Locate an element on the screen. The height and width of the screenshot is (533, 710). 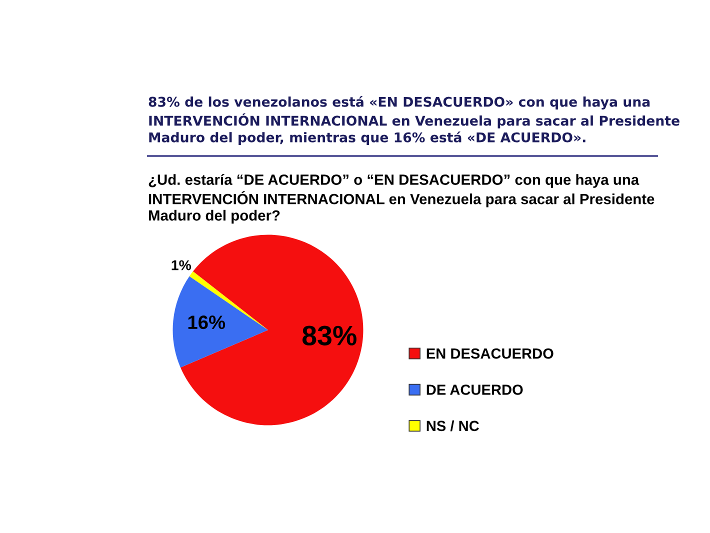
chart-subtitle: ¿Ud. estaría “DE ACUERDO” o “EN DESACUERDO” con que haya una INTERVENCIÓN INTERNACIONAL en Venezuela para sacar al Presidente Maduro del poder? is located at coordinates (401, 199).